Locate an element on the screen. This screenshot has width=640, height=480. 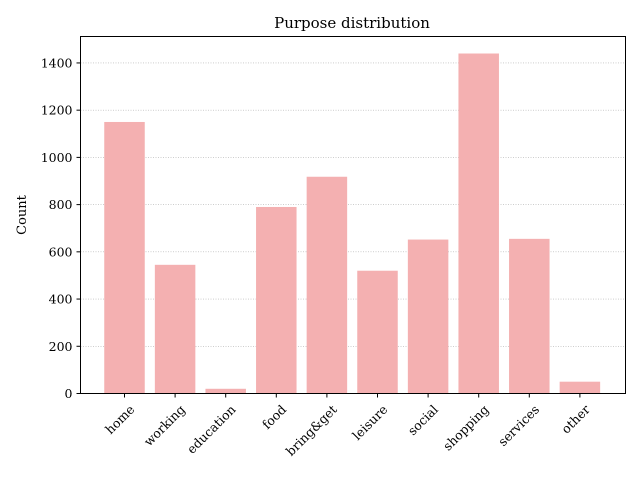
x-tick-label: working is located at coordinates (164, 425).